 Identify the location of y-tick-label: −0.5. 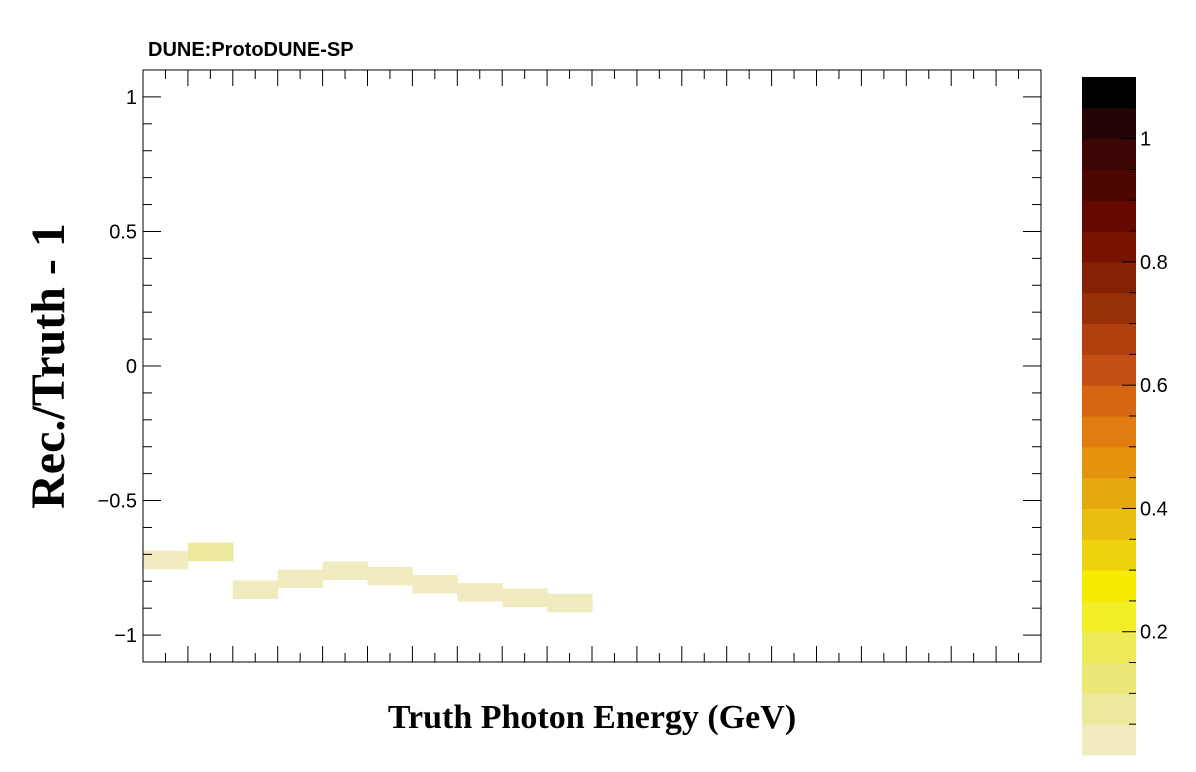
(117, 502).